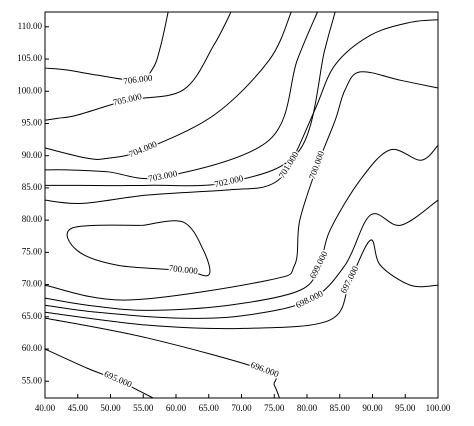 The width and height of the screenshot is (474, 426). Describe the element at coordinates (32, 348) in the screenshot. I see `y-tick-label: 60.00` at that location.